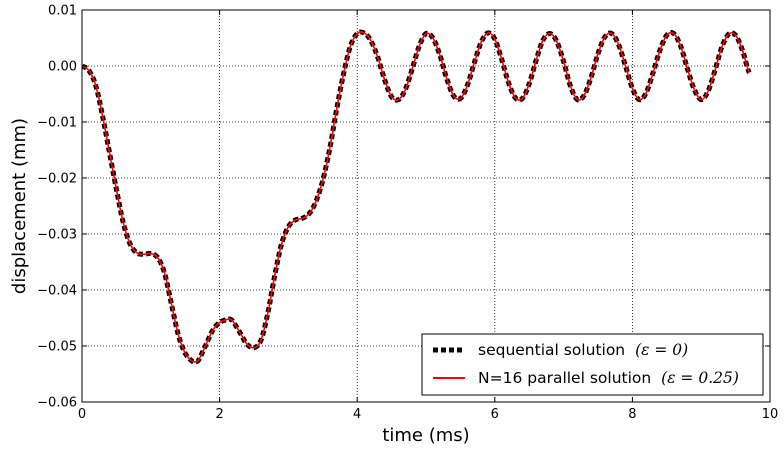 This screenshot has height=449, width=784. I want to click on y-tick-label: −0.02, so click(57, 179).